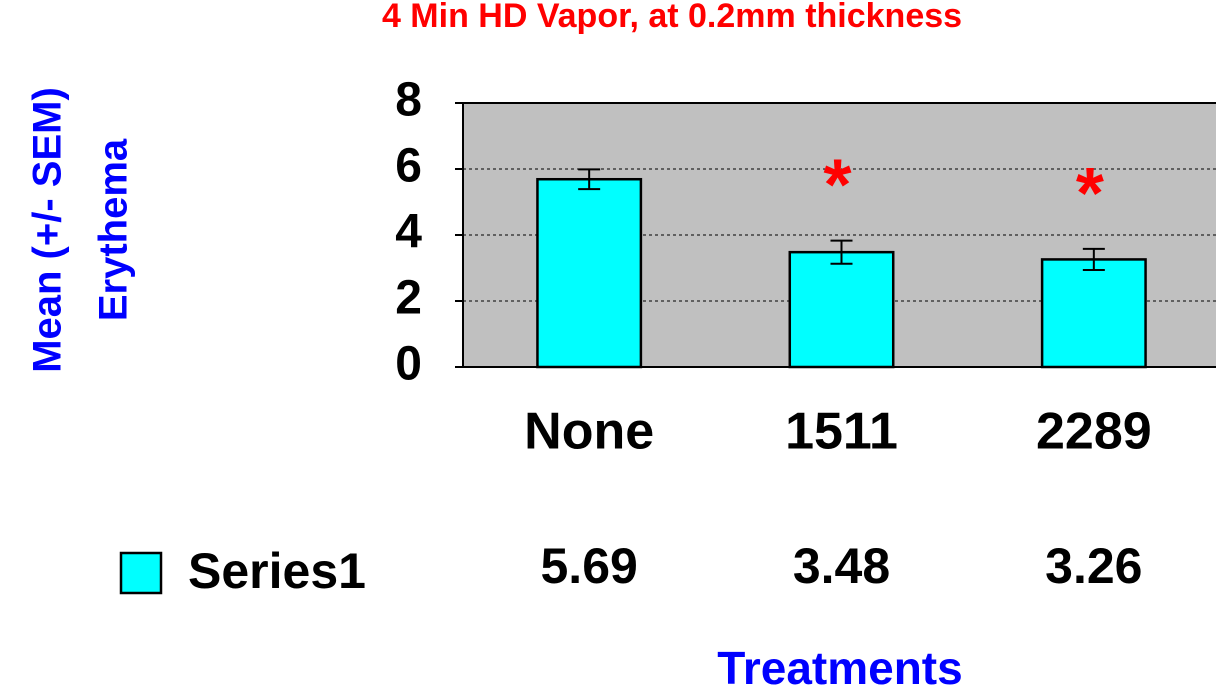 This screenshot has width=1216, height=700. I want to click on legend-label: Series1, so click(277, 571).